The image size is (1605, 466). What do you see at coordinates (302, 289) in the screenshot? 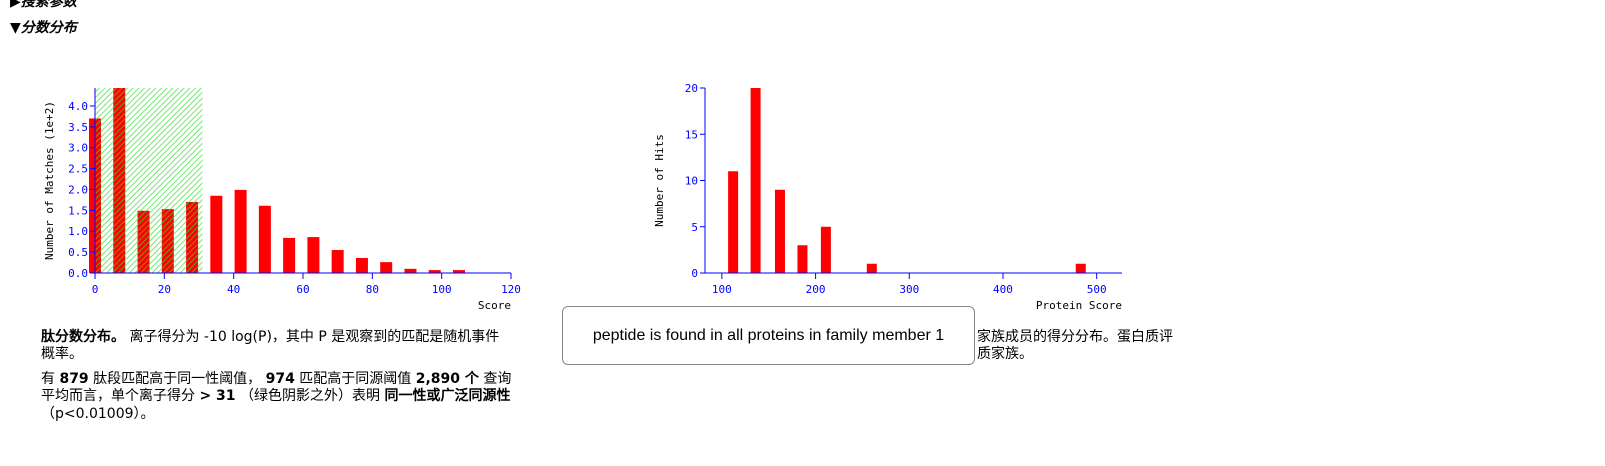
I see `x-tick-label: 60` at bounding box center [302, 289].